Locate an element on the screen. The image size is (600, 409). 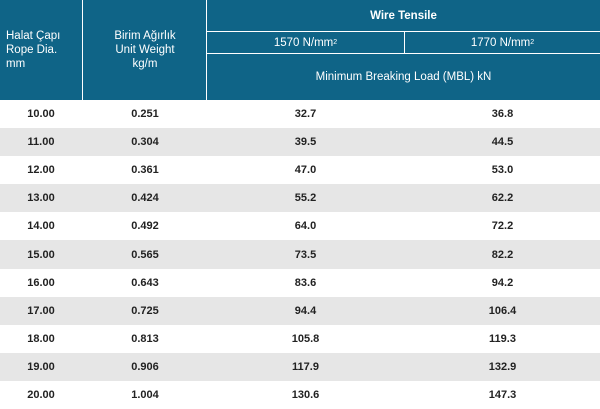
mbl-1770-cell: 72.2 is located at coordinates (502, 226).